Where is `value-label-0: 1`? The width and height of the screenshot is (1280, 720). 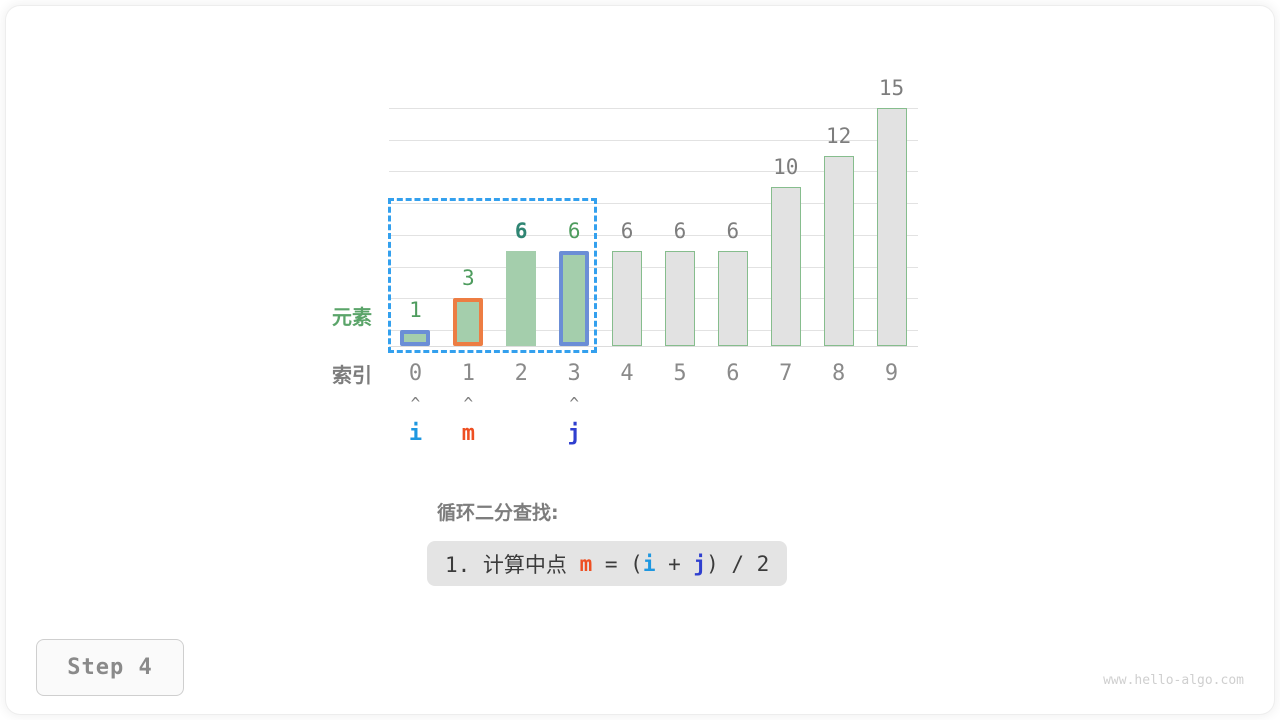 value-label-0: 1 is located at coordinates (415, 310).